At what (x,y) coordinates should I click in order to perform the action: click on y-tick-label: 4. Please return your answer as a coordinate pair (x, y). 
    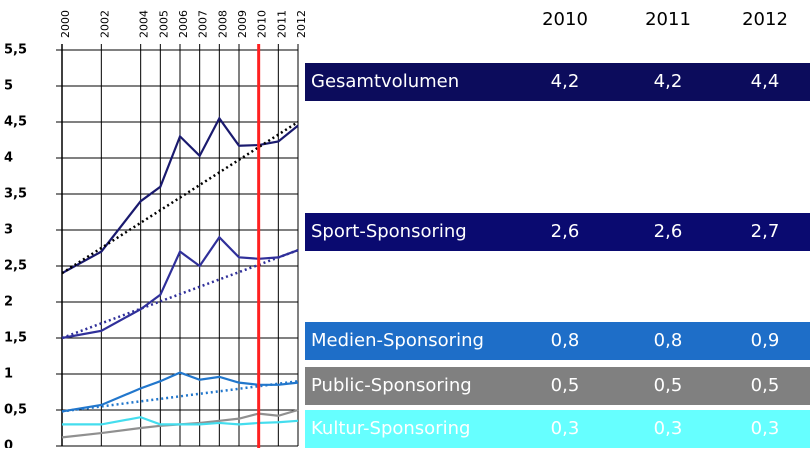
    Looking at the image, I should click on (8, 158).